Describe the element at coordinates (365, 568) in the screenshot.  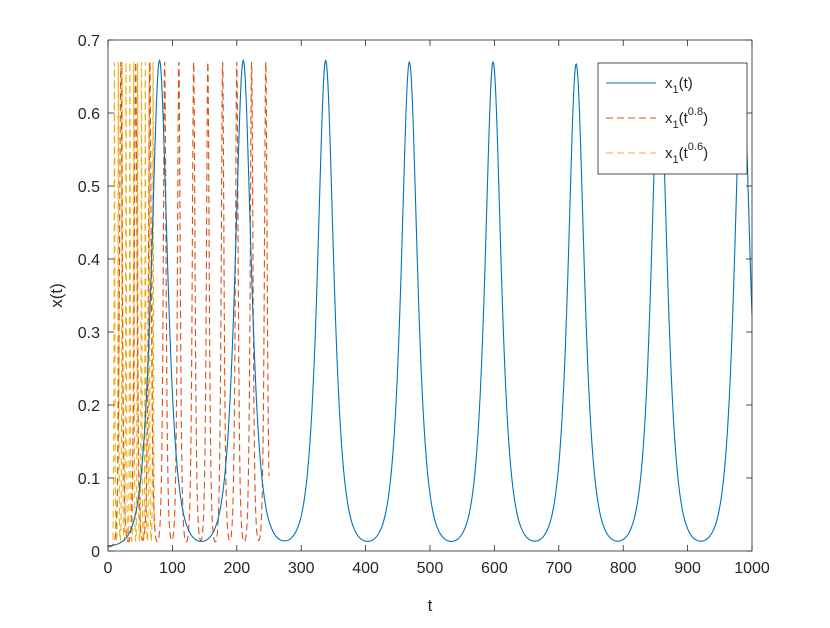
I see `x-tick-label: 400` at that location.